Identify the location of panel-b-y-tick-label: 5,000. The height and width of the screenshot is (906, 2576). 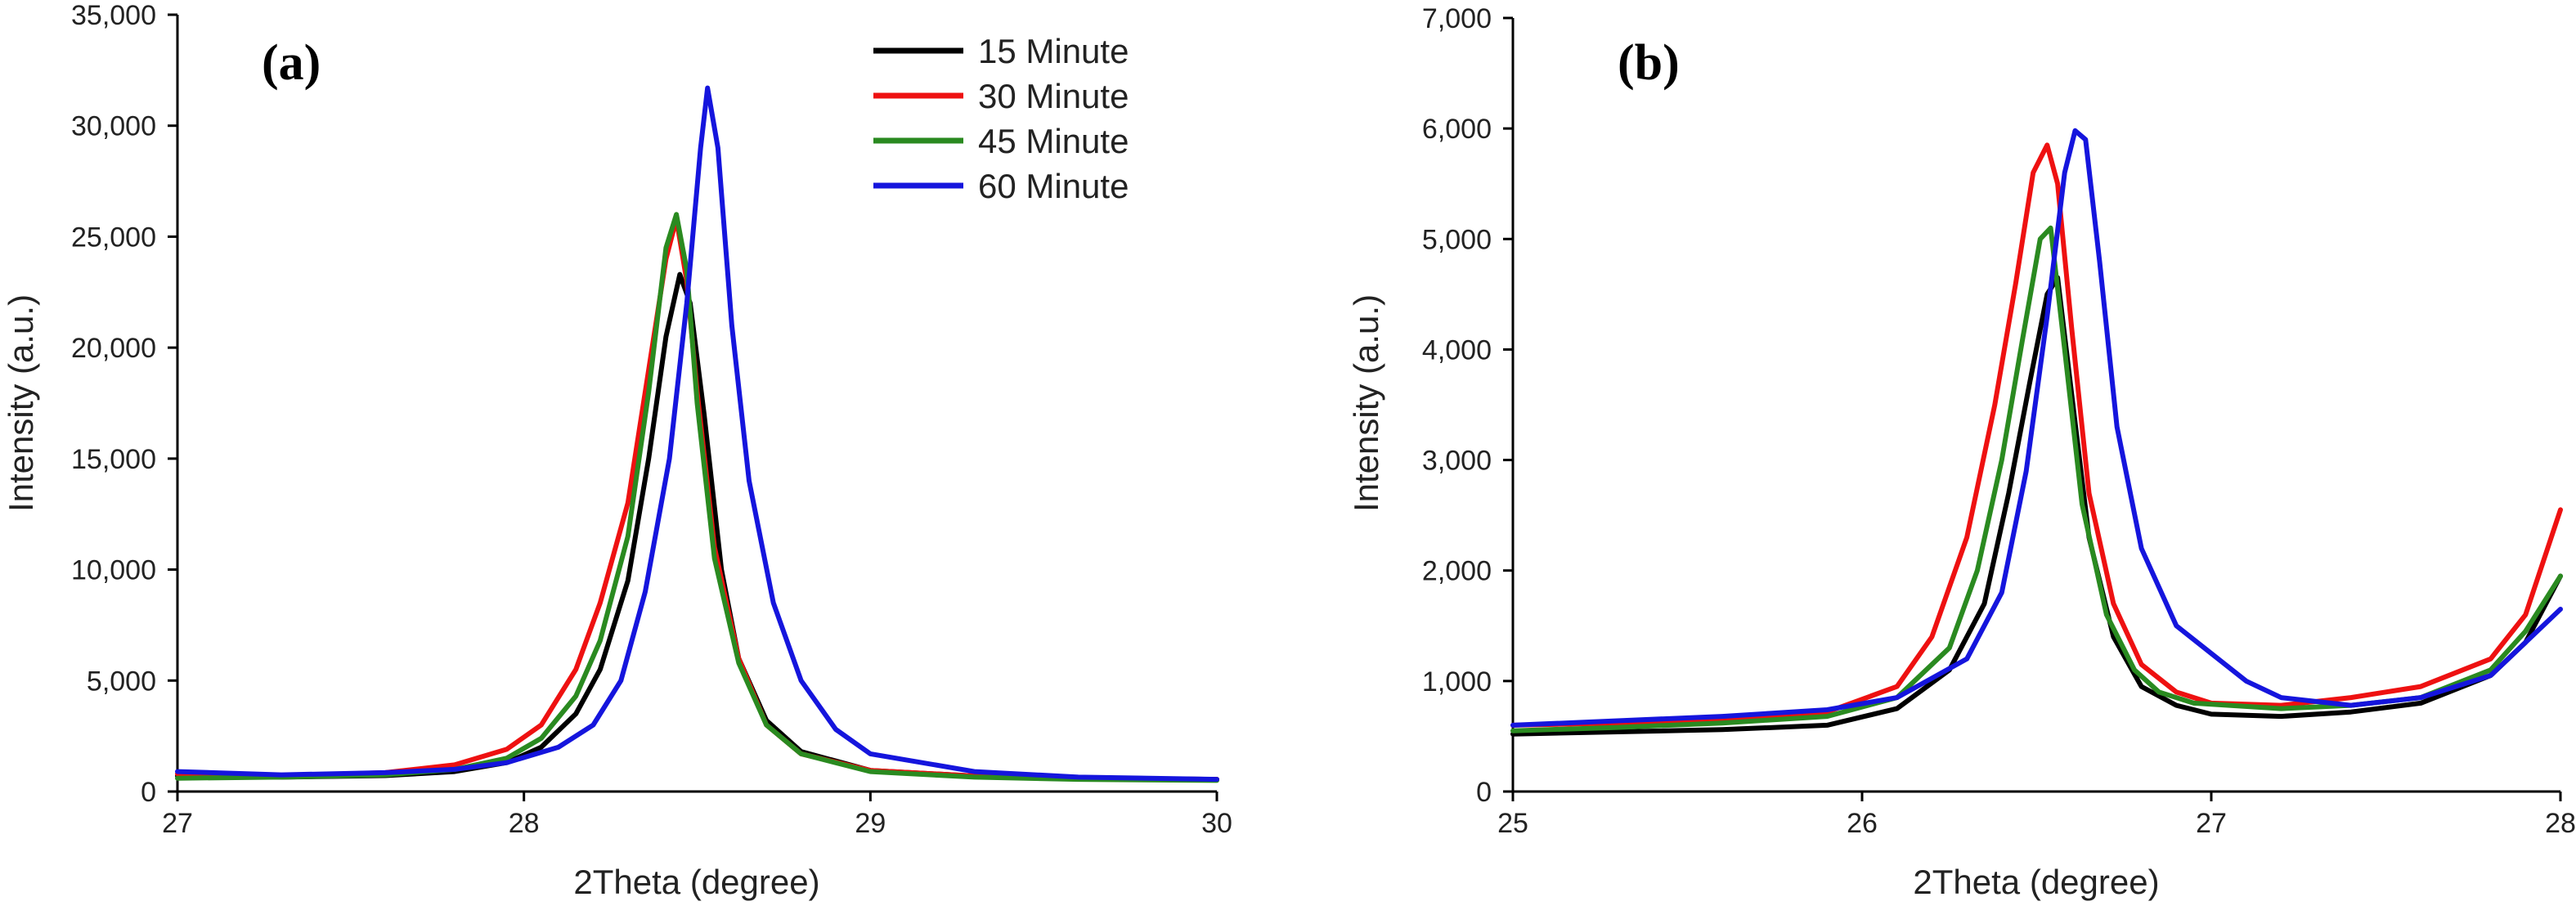
(1457, 239).